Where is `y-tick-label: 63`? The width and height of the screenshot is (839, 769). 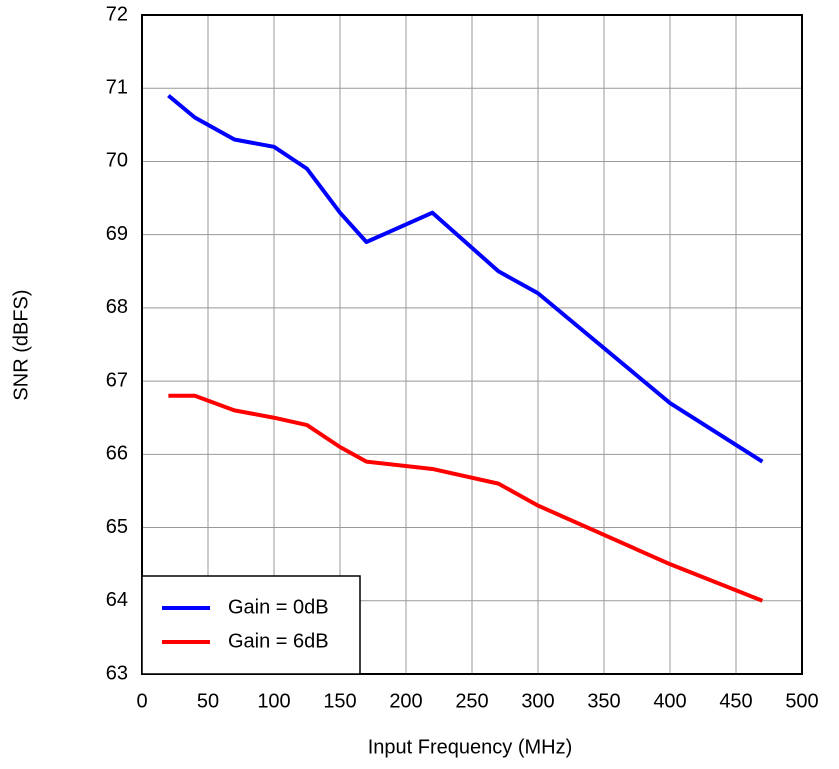
y-tick-label: 63 is located at coordinates (117, 673).